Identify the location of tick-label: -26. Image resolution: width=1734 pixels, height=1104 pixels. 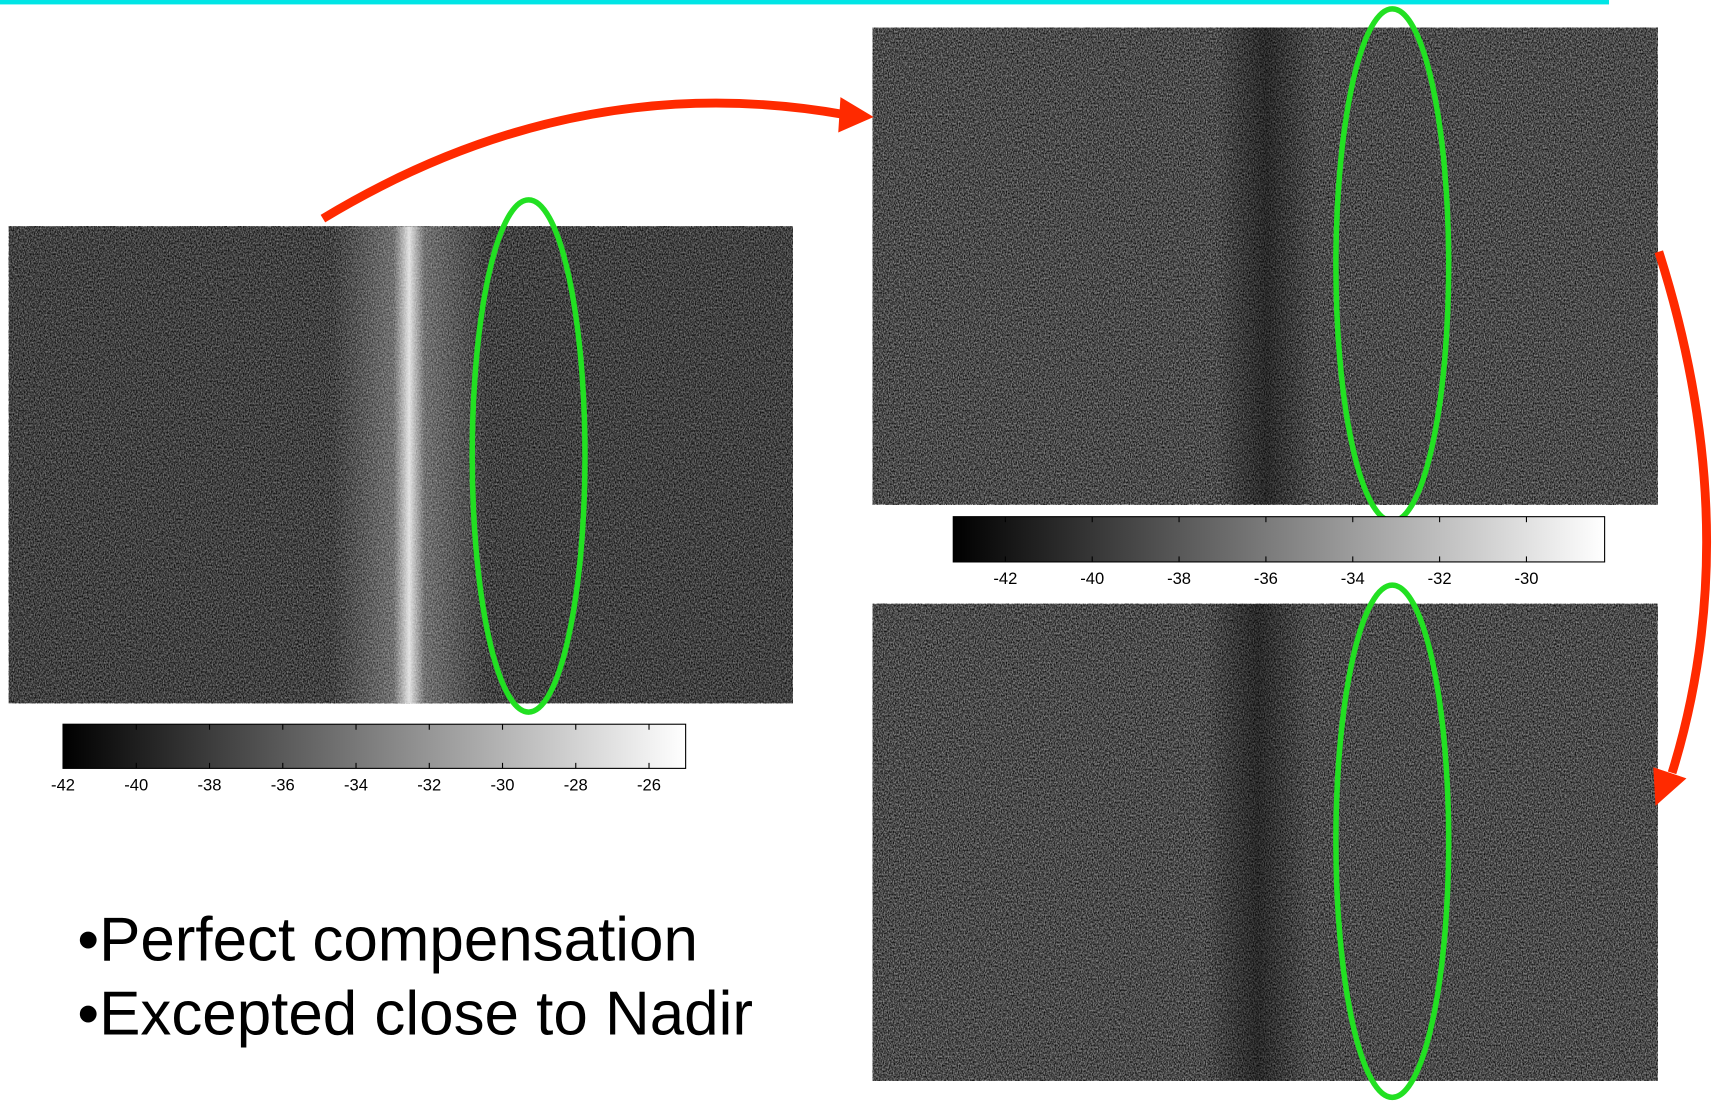
(649, 784).